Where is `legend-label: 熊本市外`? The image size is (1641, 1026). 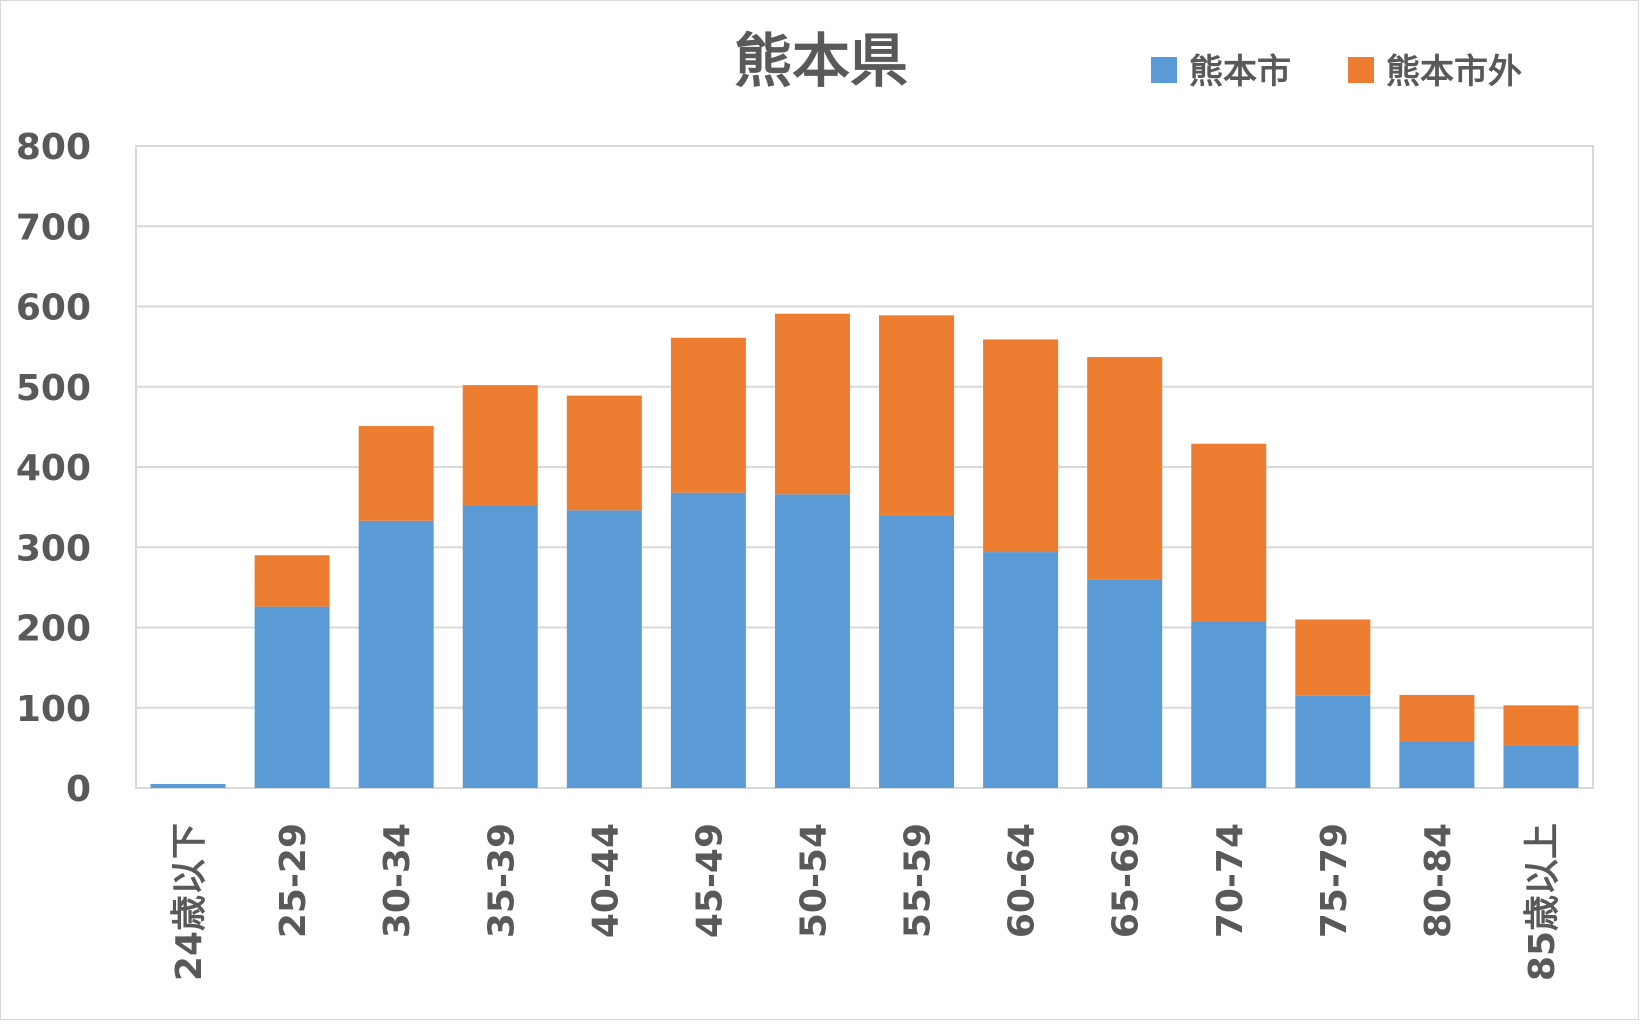 legend-label: 熊本市外 is located at coordinates (1454, 72).